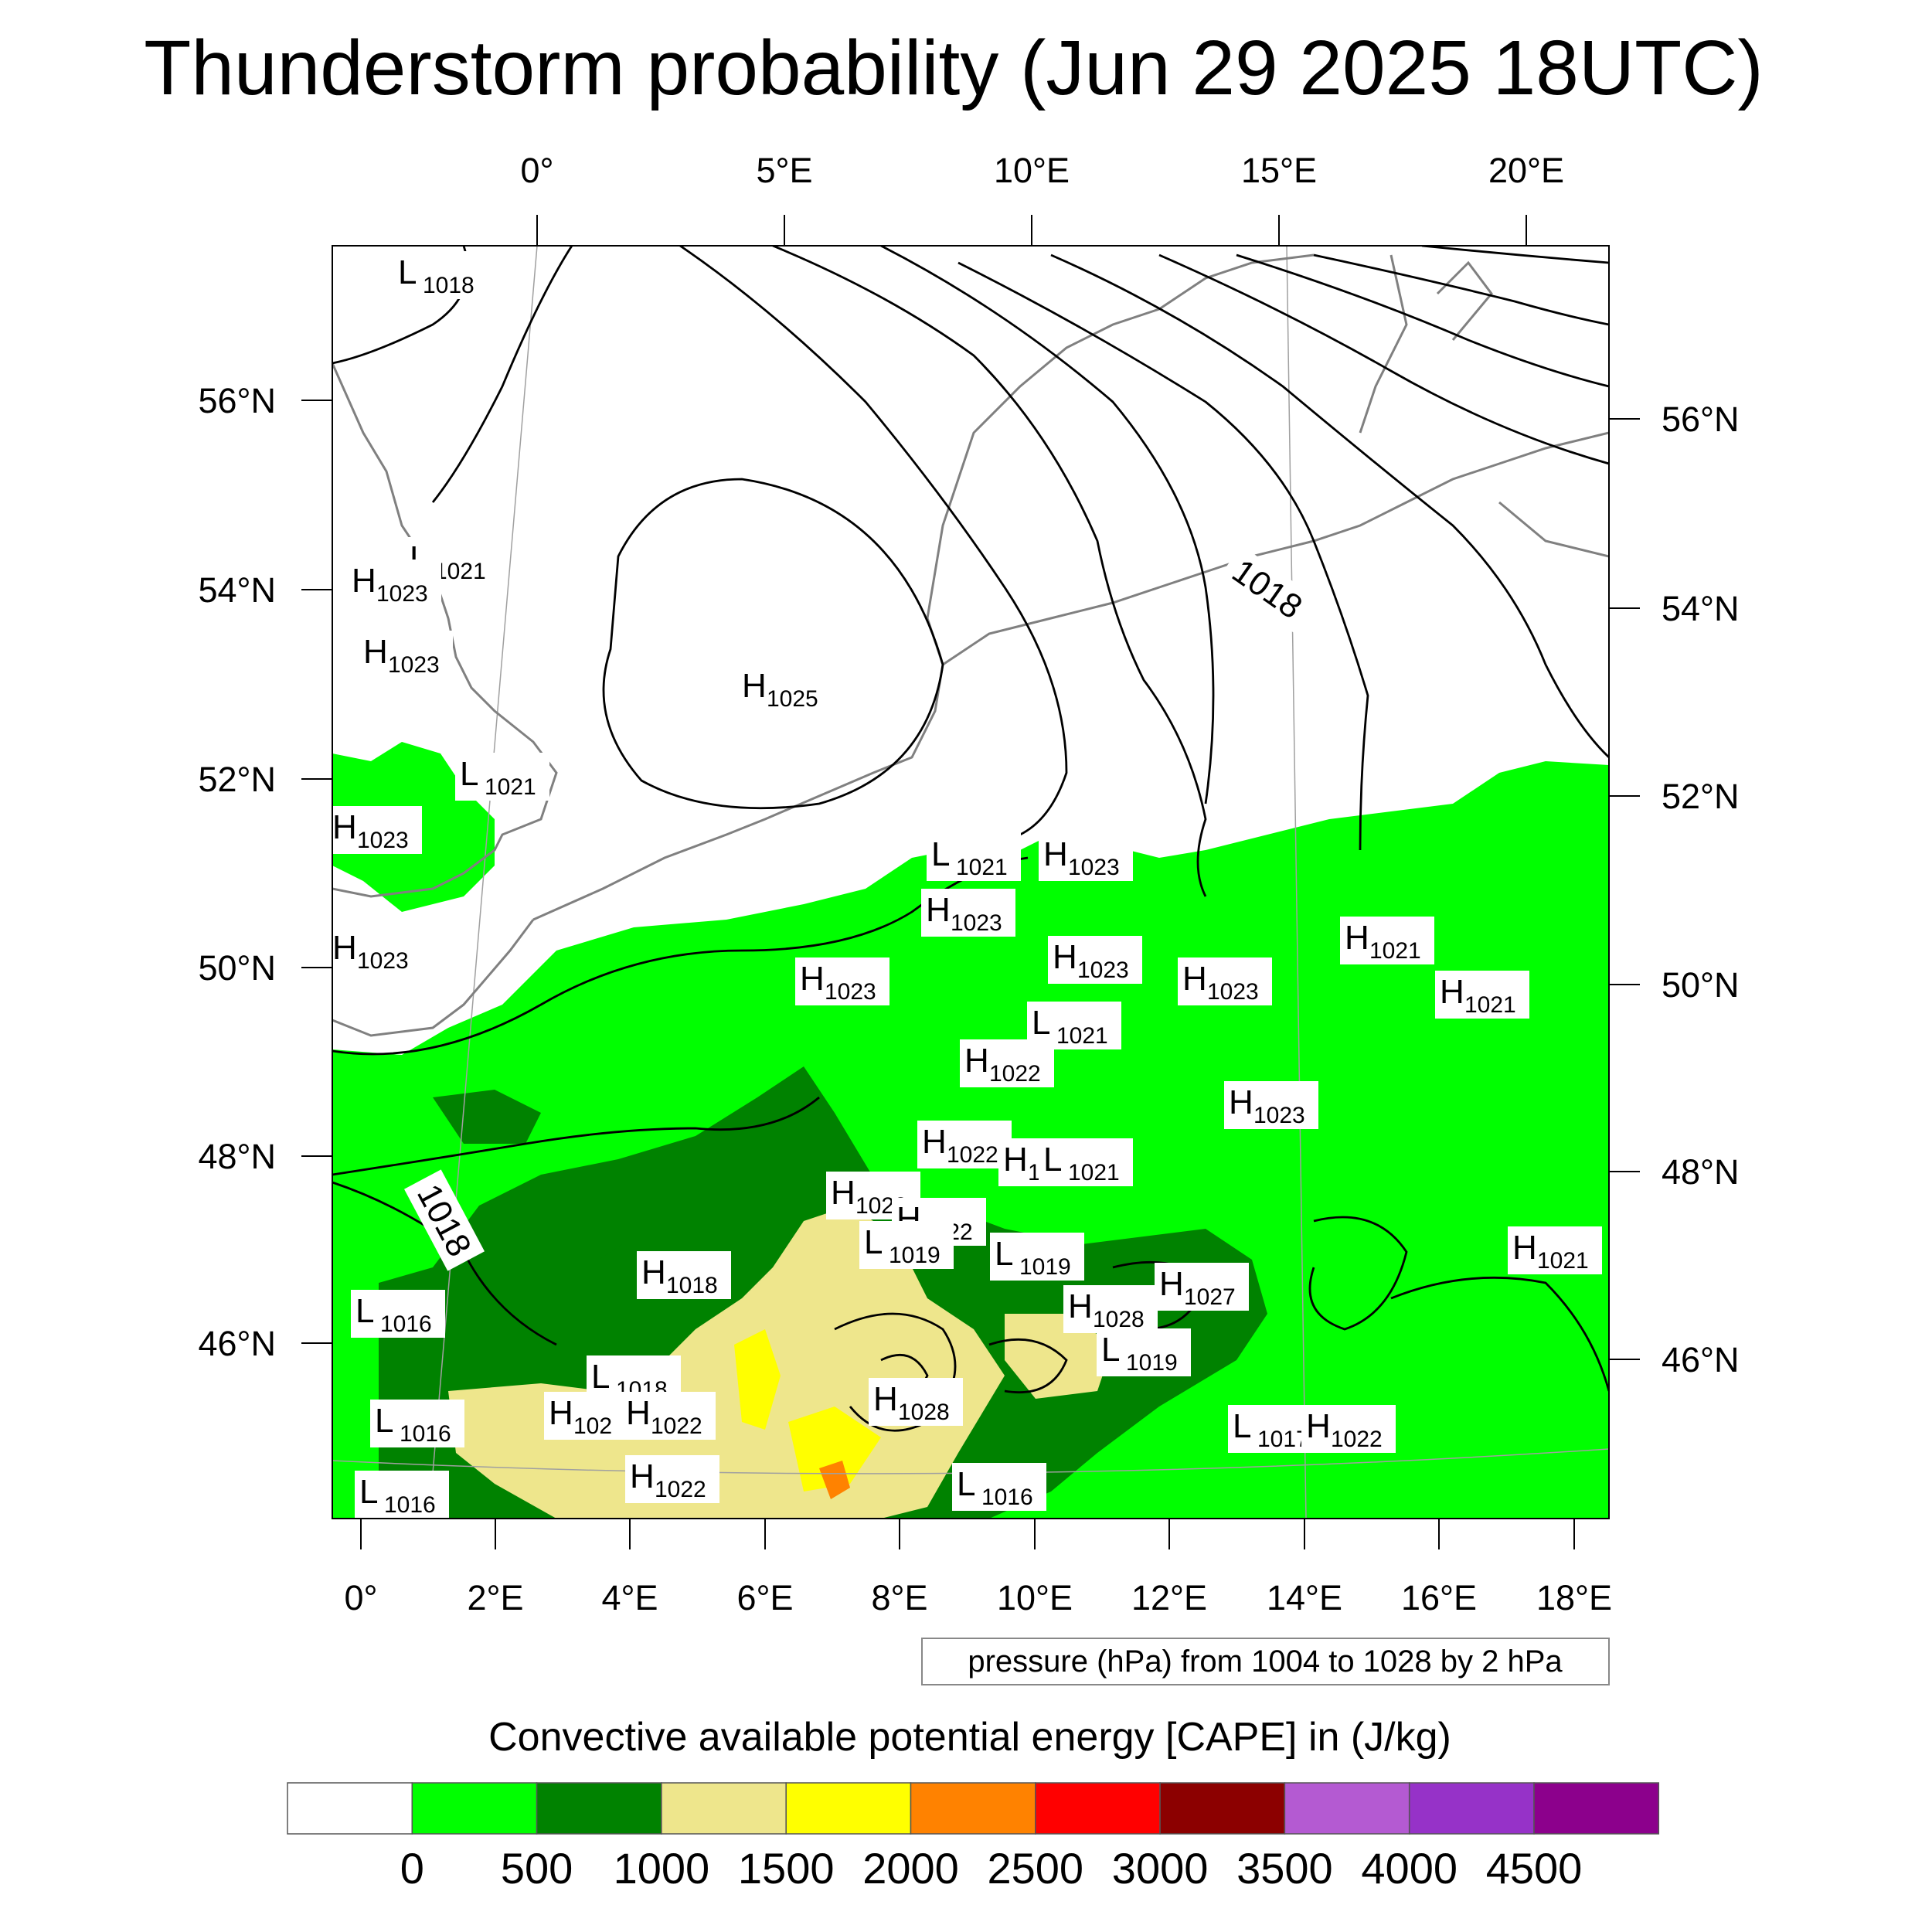 The width and height of the screenshot is (1932, 1932). I want to click on colorbar-tick-label: 2500, so click(1036, 1869).